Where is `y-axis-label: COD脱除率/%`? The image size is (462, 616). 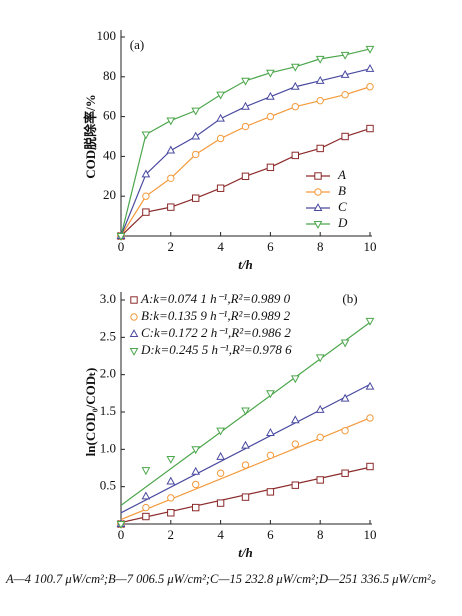 y-axis-label: COD脱除率/% is located at coordinates (90, 136).